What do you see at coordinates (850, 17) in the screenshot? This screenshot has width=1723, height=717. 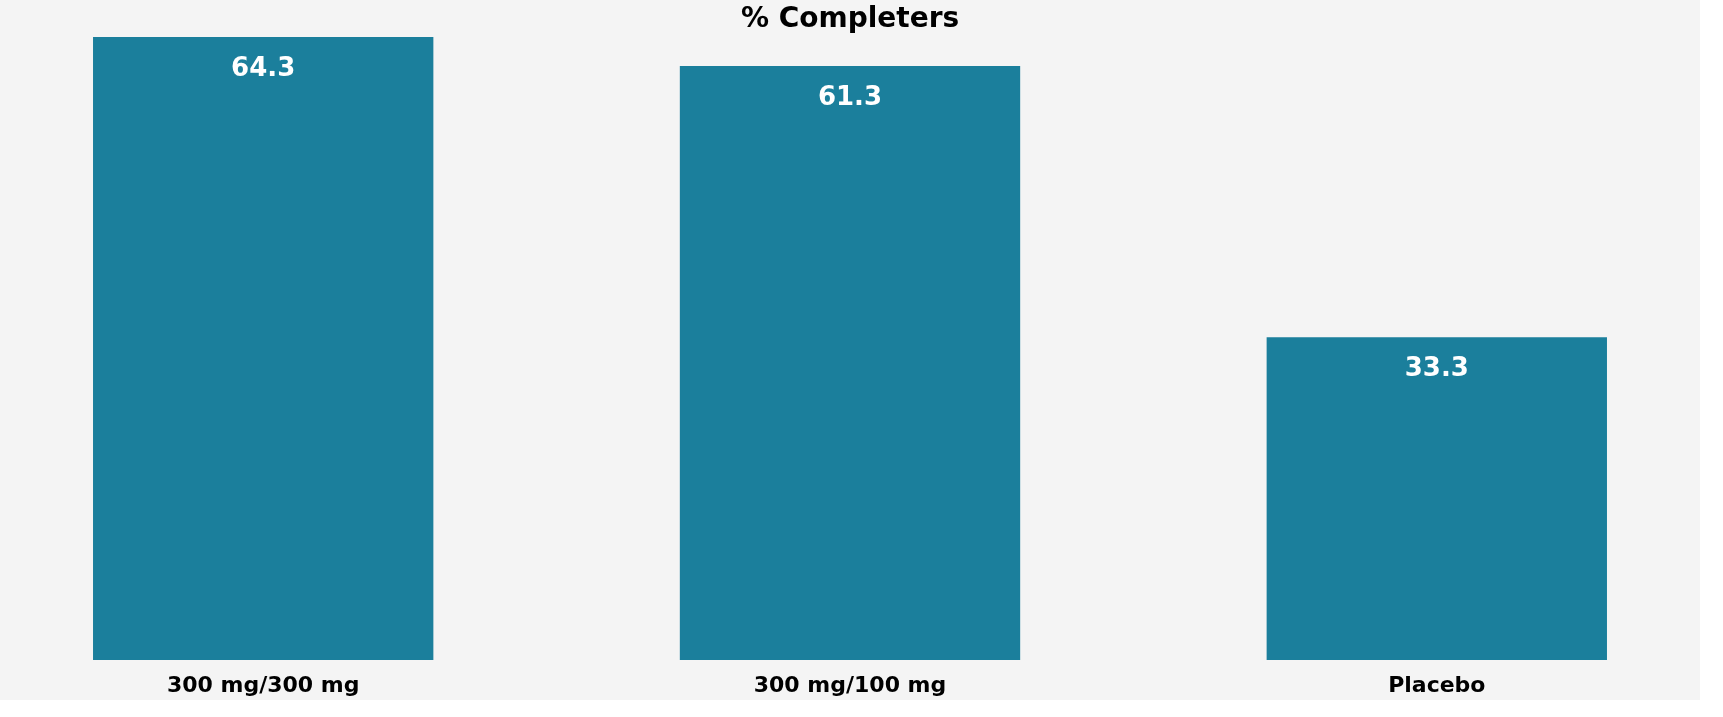 I see `chart-title: % Completers` at bounding box center [850, 17].